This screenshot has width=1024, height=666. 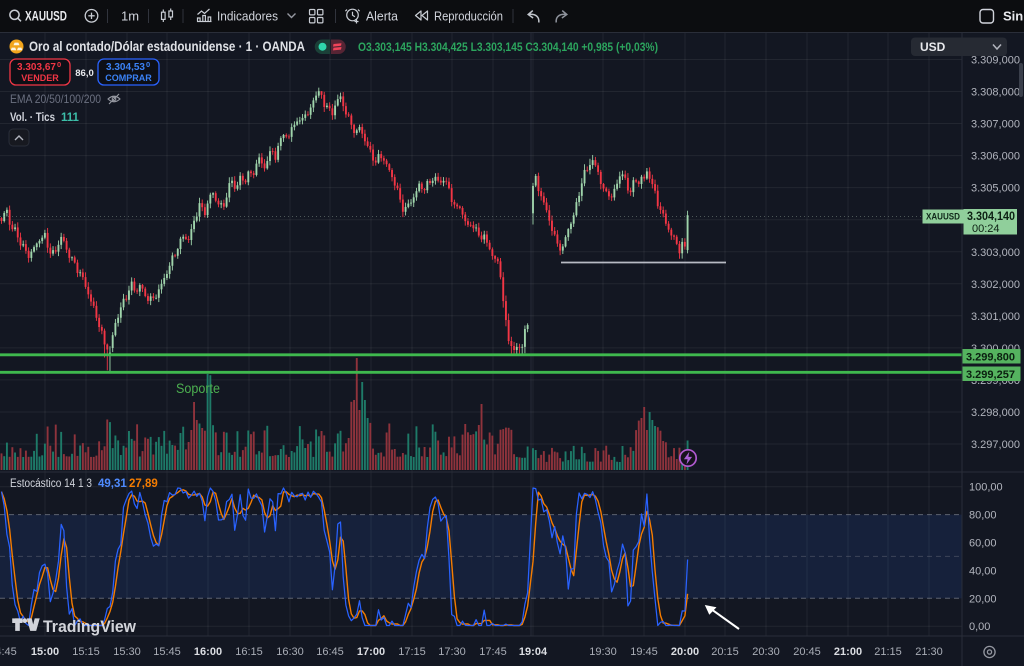 What do you see at coordinates (32, 118) in the screenshot?
I see `svg-text: Vol. · Tics` at bounding box center [32, 118].